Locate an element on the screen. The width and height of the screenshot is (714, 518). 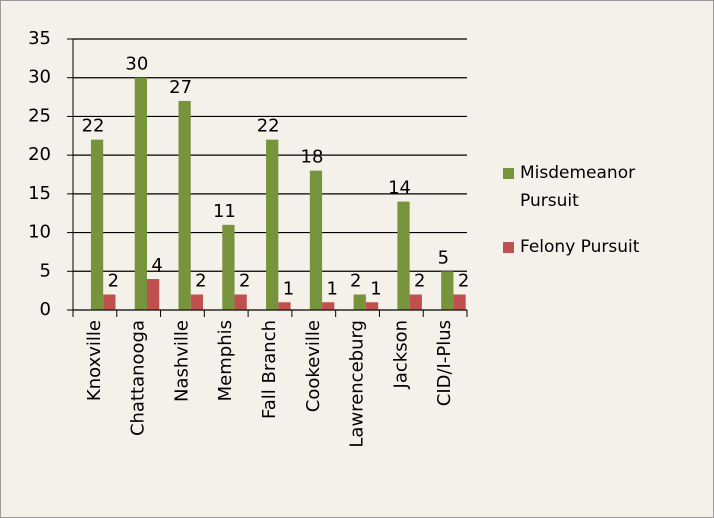
x-tick-label: Nashville is located at coordinates (181, 361).